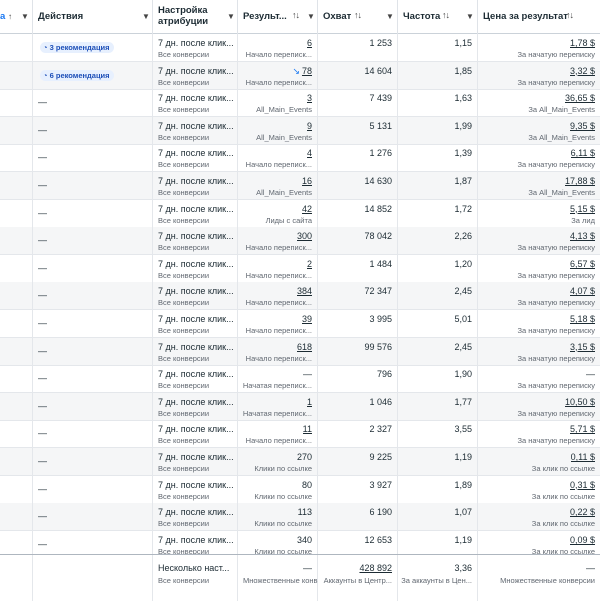 This screenshot has width=600, height=601. What do you see at coordinates (306, 181) in the screenshot?
I see `results-value: 16` at bounding box center [306, 181].